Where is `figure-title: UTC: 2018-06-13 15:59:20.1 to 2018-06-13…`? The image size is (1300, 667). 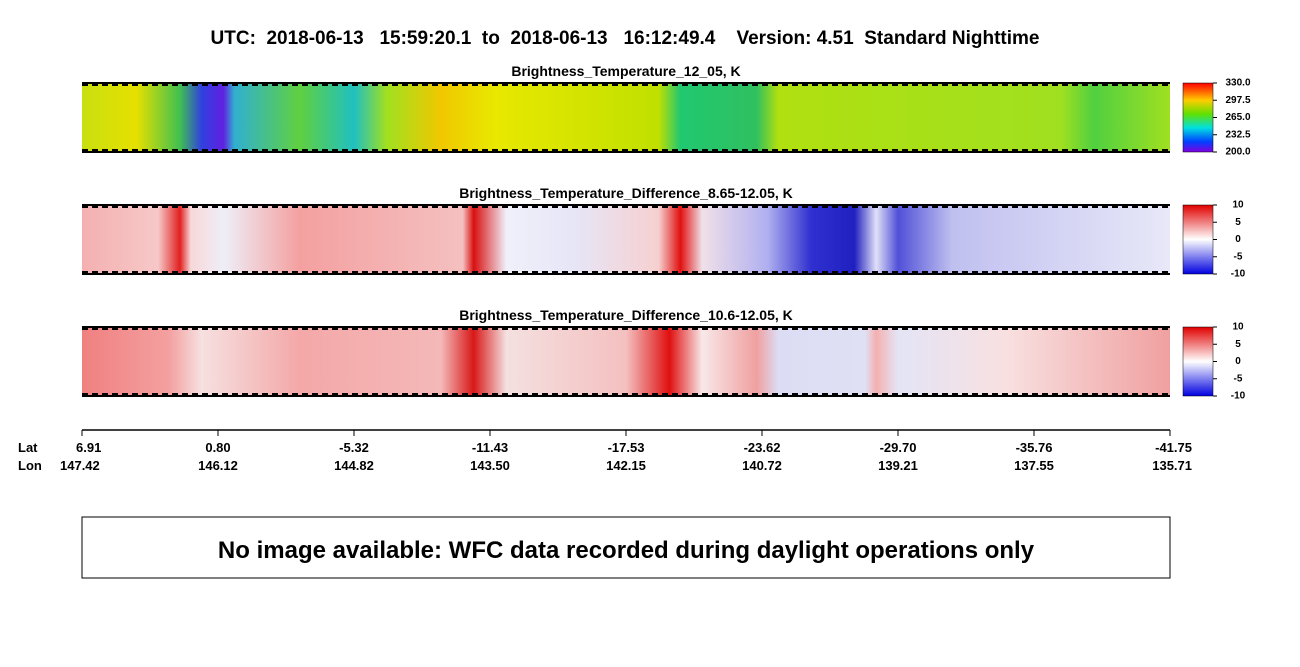 figure-title: UTC: 2018-06-13 15:59:20.1 to 2018-06-13… is located at coordinates (625, 38).